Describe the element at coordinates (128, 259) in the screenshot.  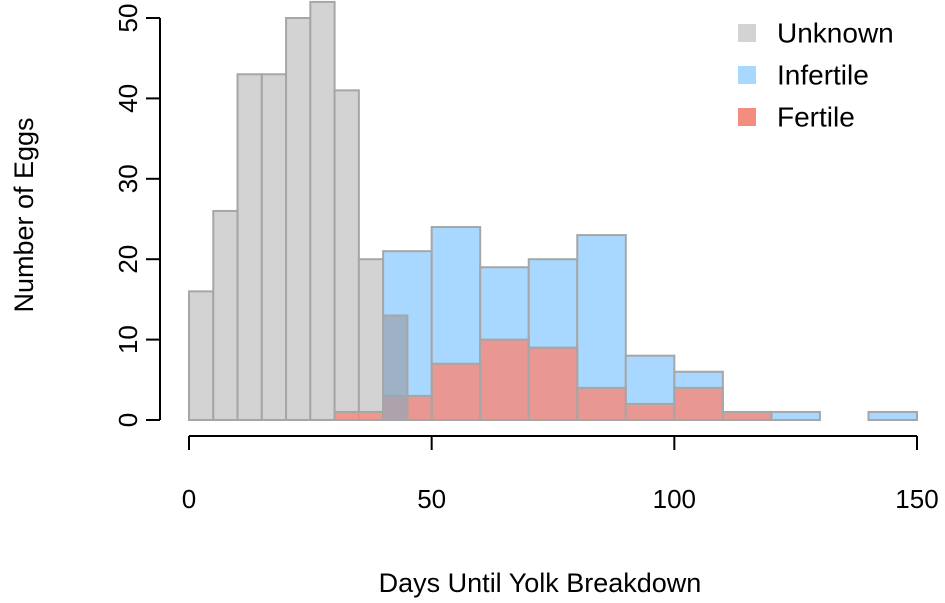
I see `y-tick-label-20: 20` at that location.